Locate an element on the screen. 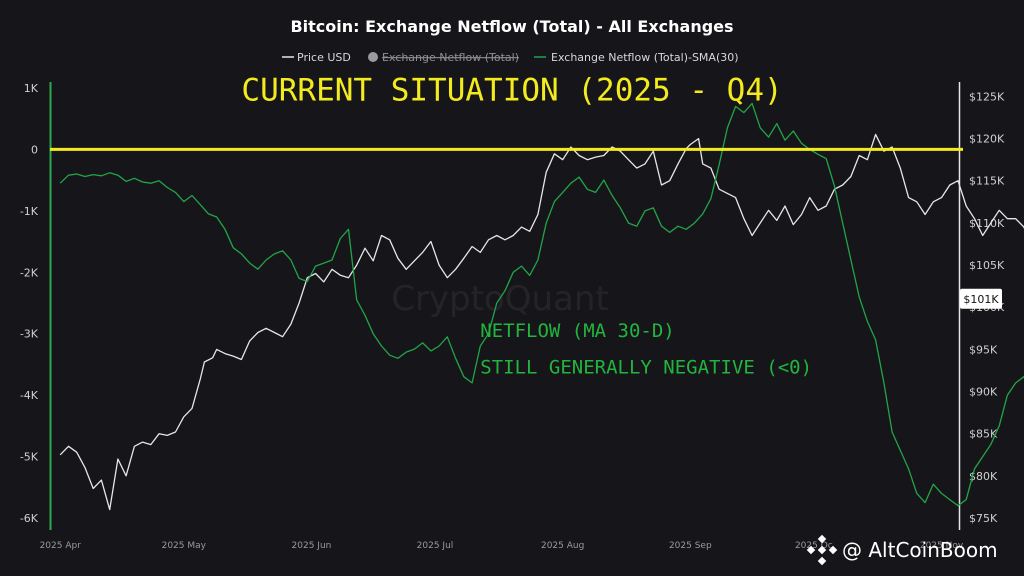  current-price-tag: $101K is located at coordinates (981, 298).